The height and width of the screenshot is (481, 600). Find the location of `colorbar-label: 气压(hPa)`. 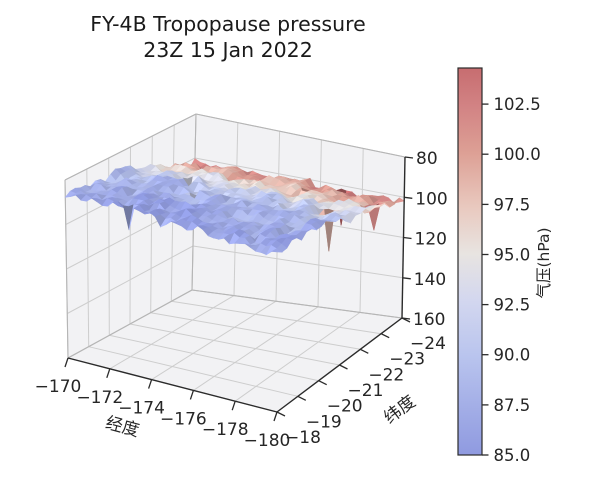

colorbar-label: 气压(hPa) is located at coordinates (544, 262).